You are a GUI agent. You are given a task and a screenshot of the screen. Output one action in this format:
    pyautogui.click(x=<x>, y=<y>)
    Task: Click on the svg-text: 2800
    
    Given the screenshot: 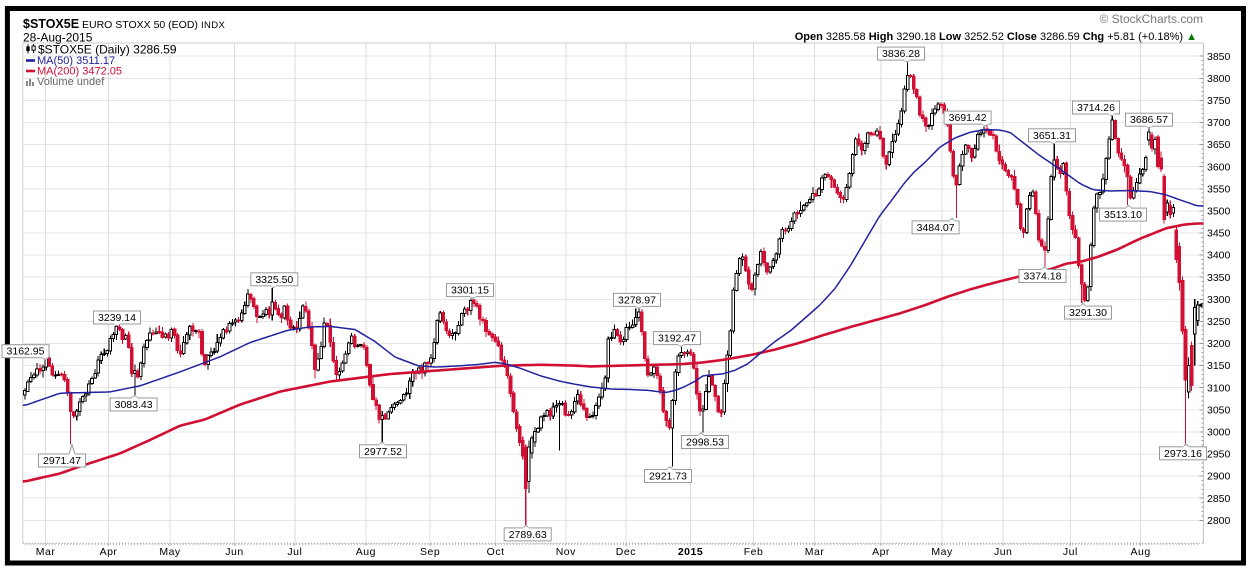 What is the action you would take?
    pyautogui.click(x=1219, y=521)
    